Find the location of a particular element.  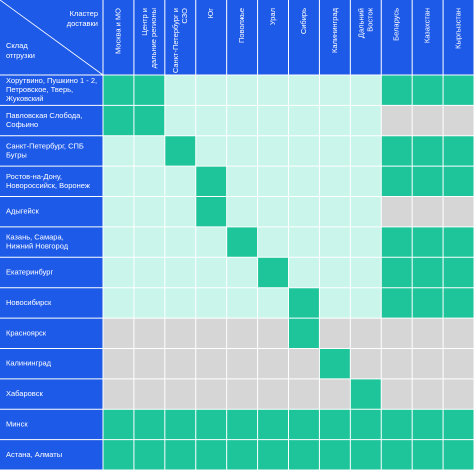

row-label: Красноярск is located at coordinates (26, 332).